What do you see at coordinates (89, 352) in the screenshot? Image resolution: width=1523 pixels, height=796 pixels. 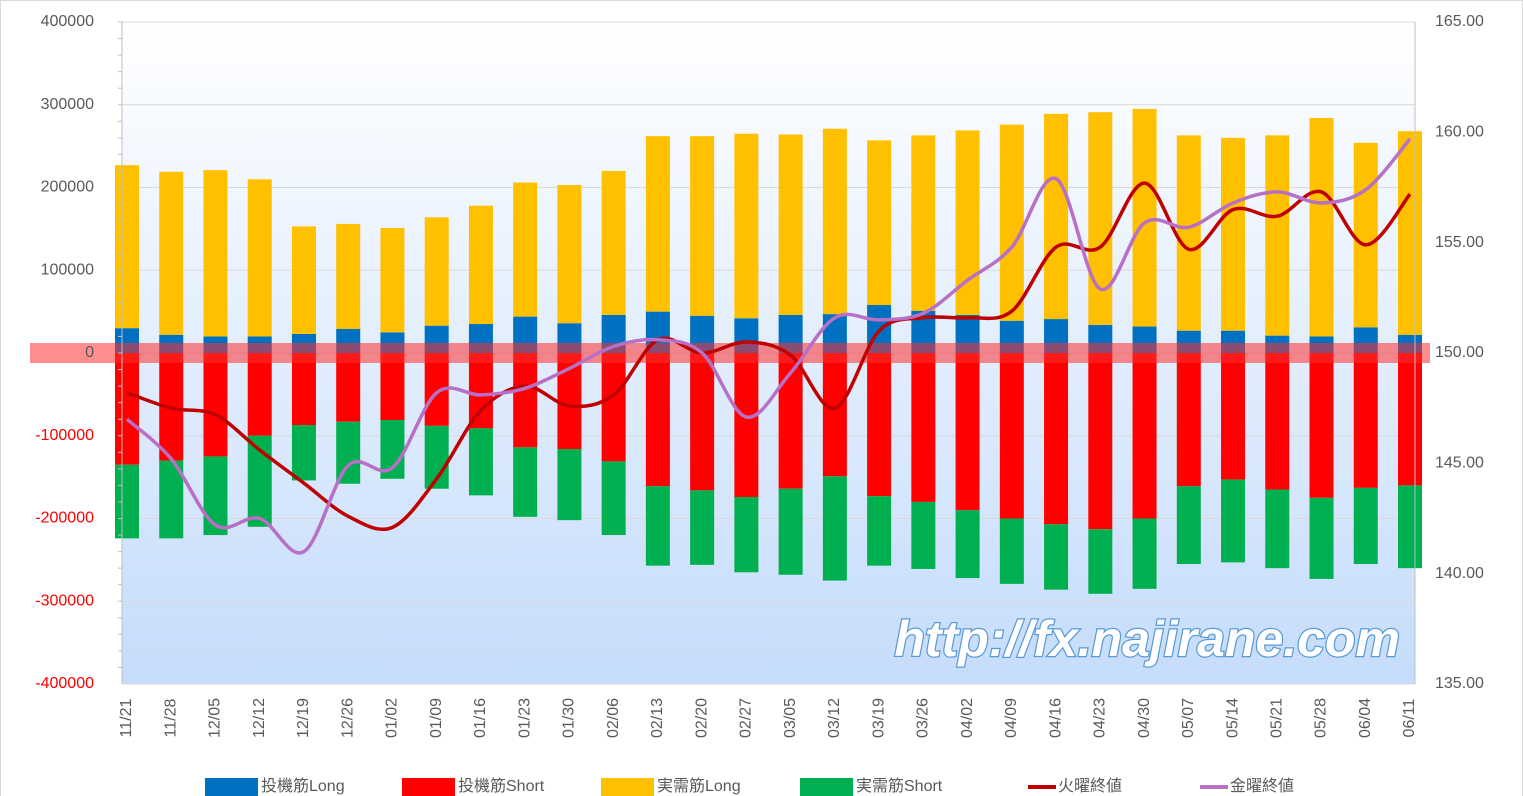 I see `y-tick-label: 0` at bounding box center [89, 352].